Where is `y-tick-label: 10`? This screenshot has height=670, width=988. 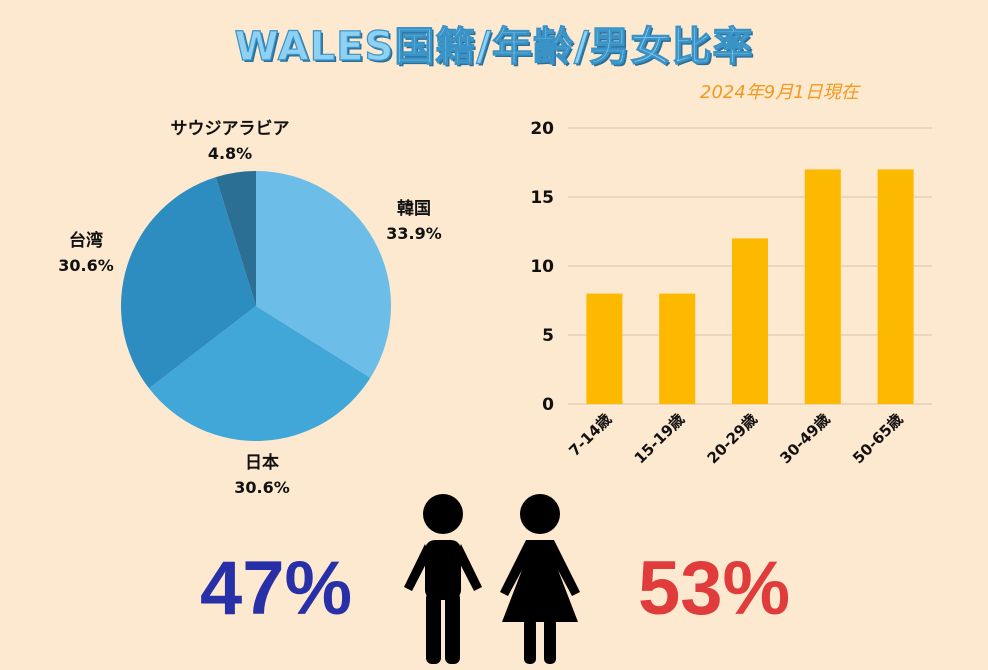 y-tick-label: 10 is located at coordinates (542, 267).